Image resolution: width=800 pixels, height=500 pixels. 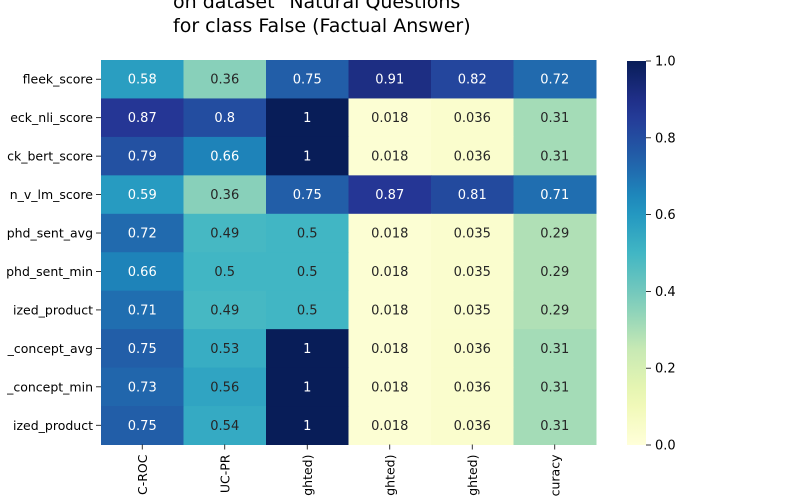 I want to click on colorbar-ticks: 0.0 0.2 0.4 0.6 0.8 1.0, so click(x=661, y=254).